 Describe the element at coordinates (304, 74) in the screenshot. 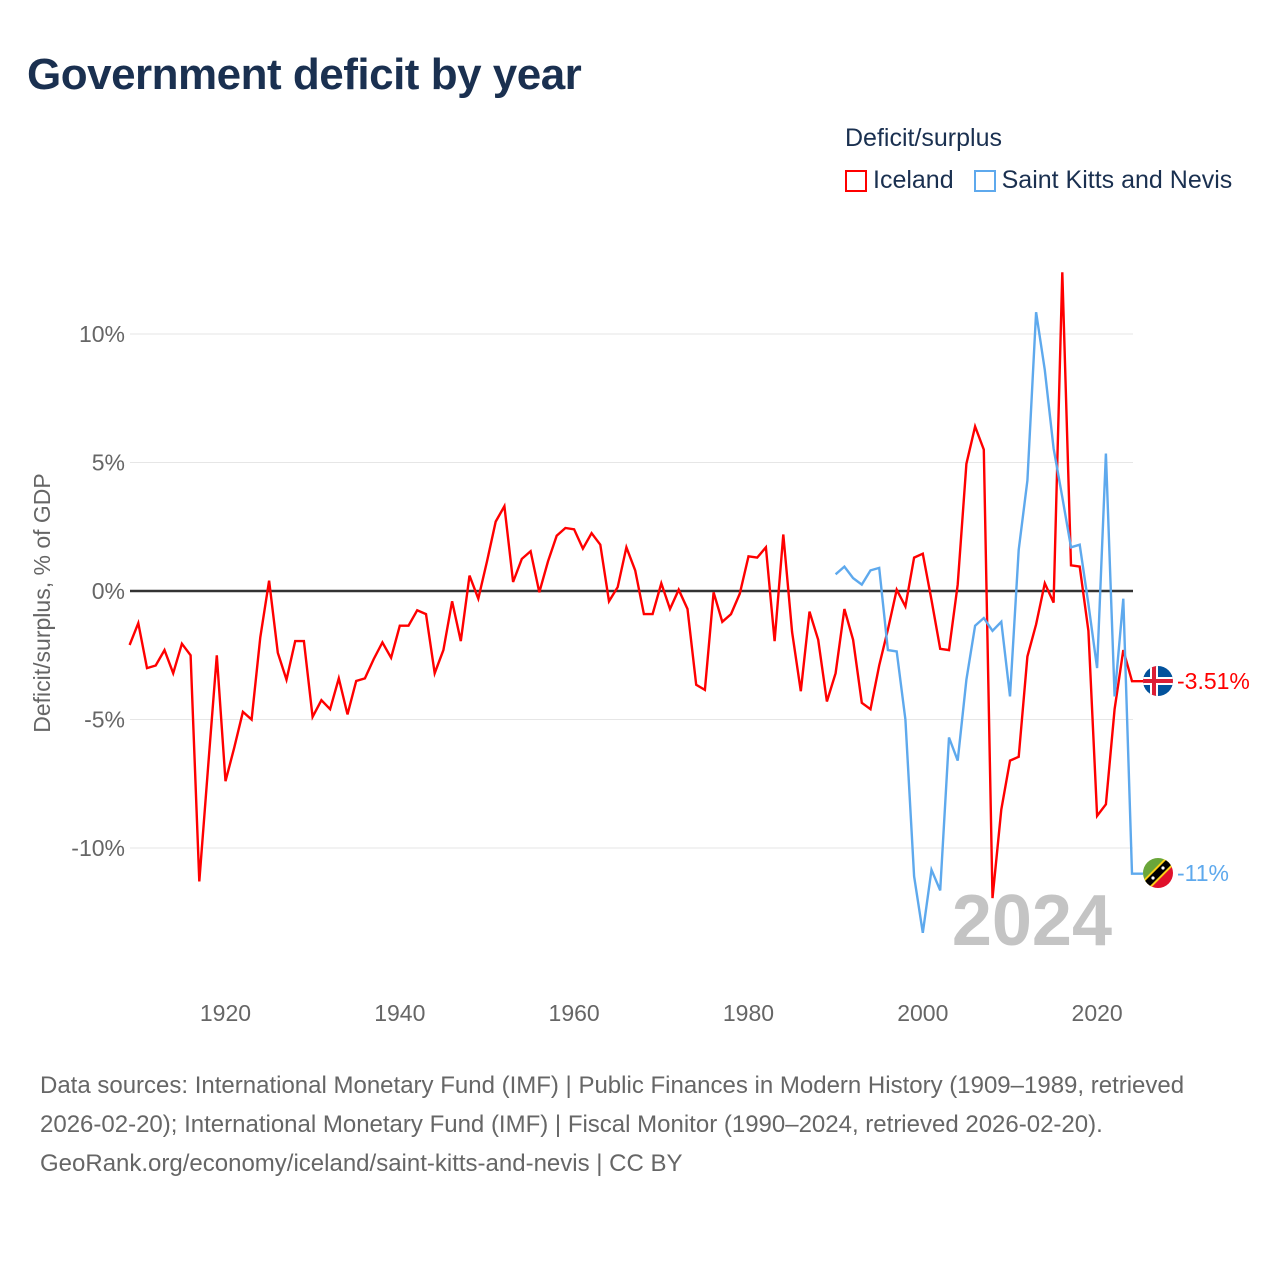

I see `chart-title: Government deficit by year` at that location.